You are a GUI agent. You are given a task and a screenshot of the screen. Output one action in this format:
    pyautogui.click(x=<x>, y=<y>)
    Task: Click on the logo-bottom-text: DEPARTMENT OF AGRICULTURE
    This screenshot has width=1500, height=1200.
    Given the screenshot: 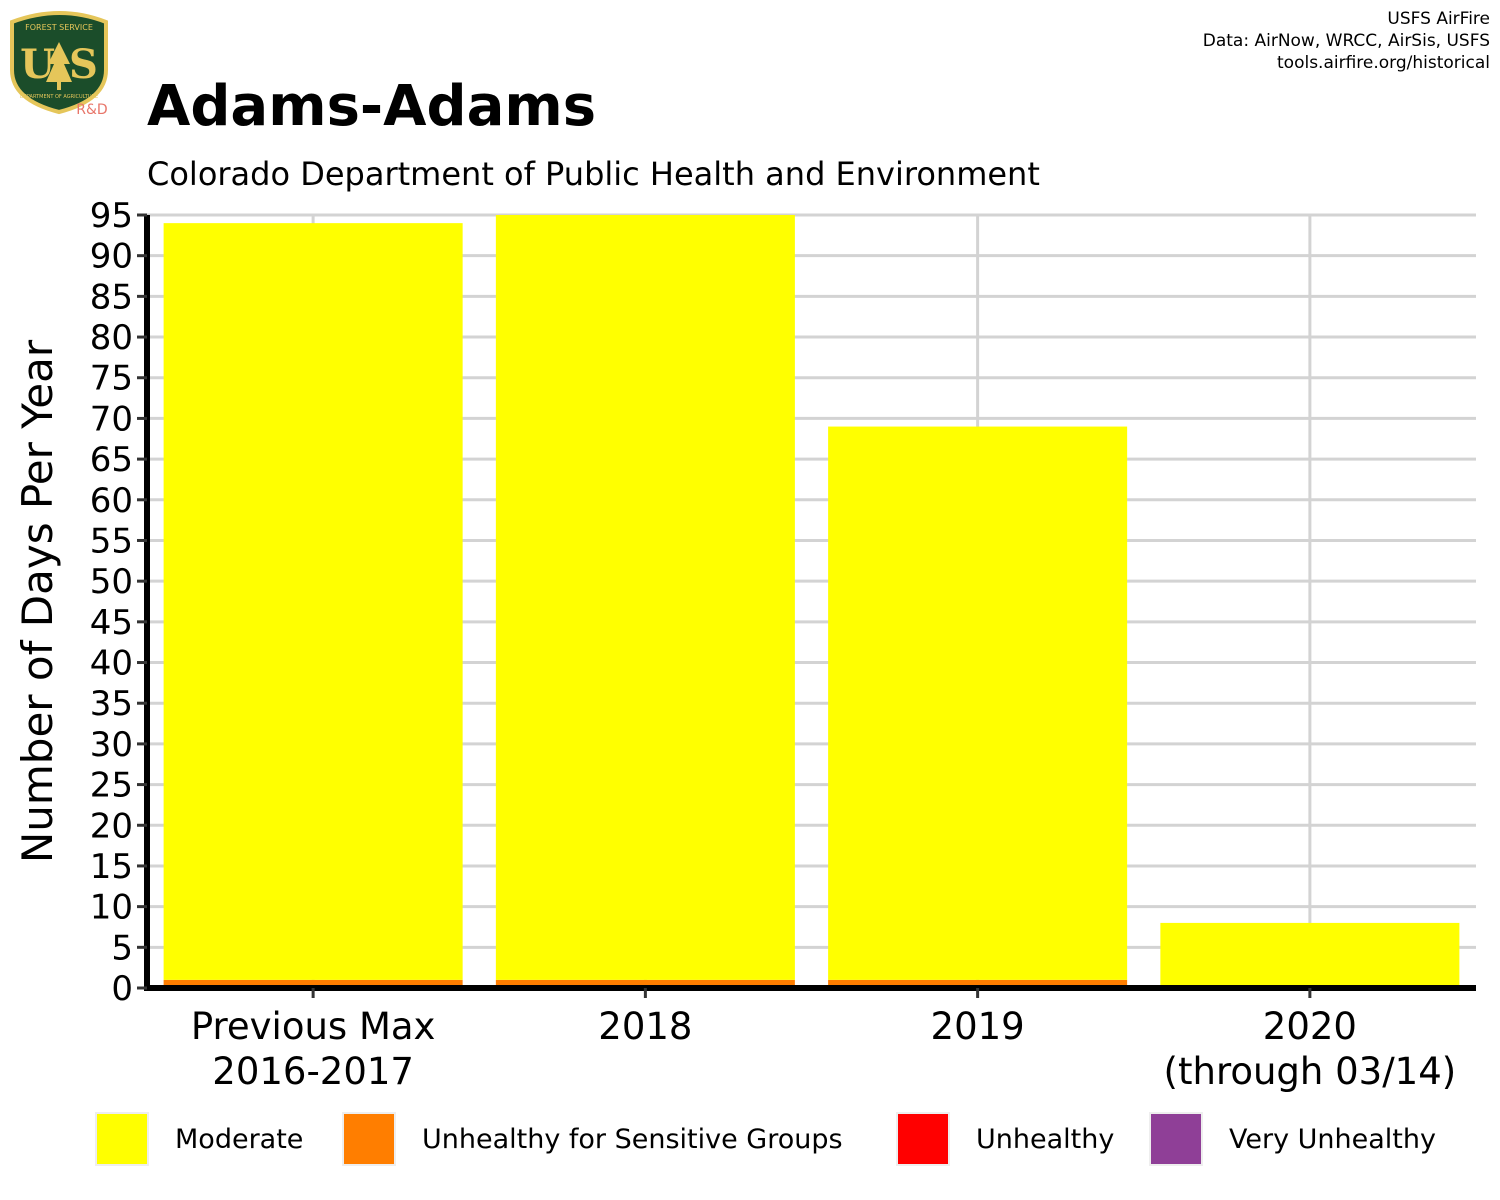 What is the action you would take?
    pyautogui.click(x=59, y=97)
    